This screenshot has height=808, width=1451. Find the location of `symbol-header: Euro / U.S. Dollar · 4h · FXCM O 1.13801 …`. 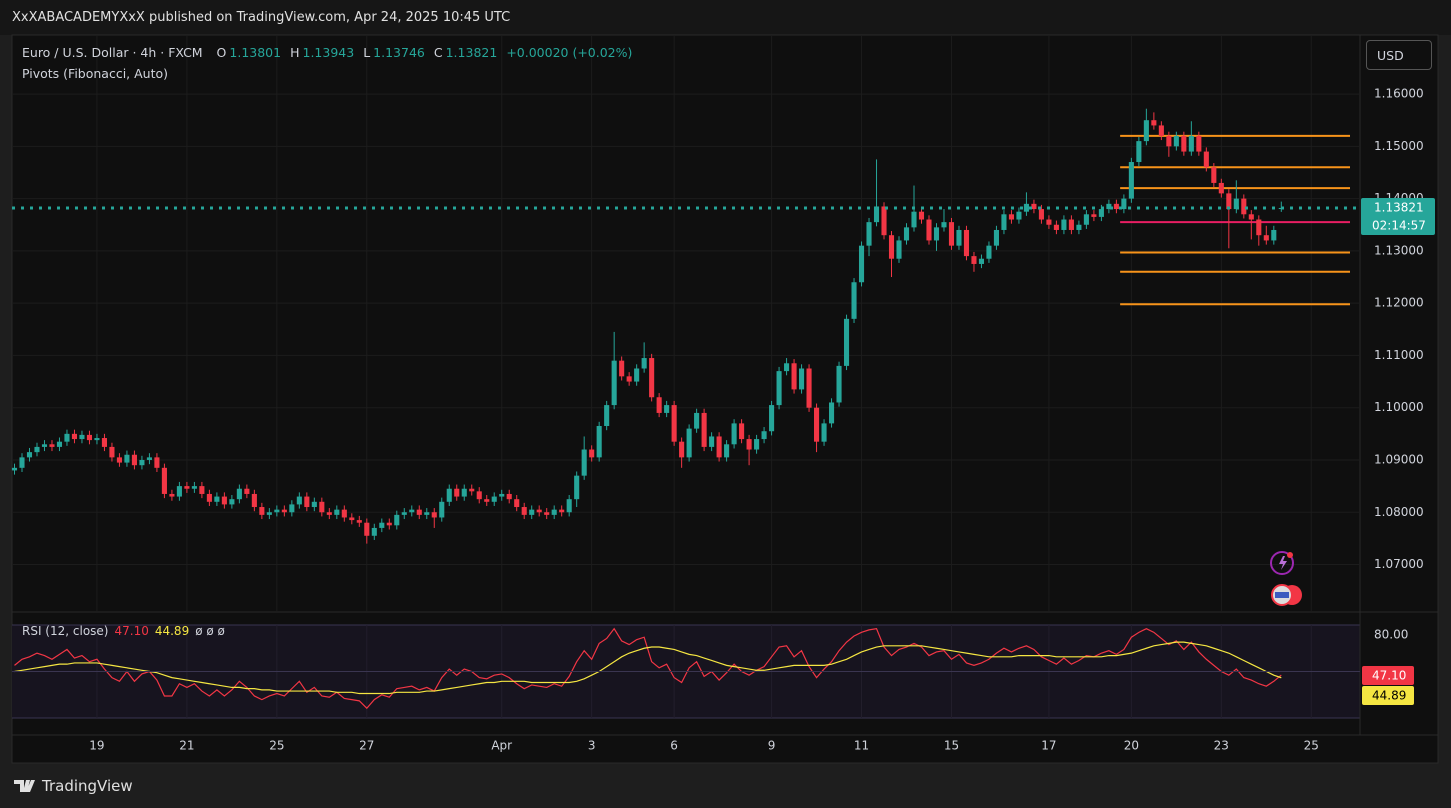

symbol-header: Euro / U.S. Dollar · 4h · FXCM O 1.13801 … is located at coordinates (330, 52).